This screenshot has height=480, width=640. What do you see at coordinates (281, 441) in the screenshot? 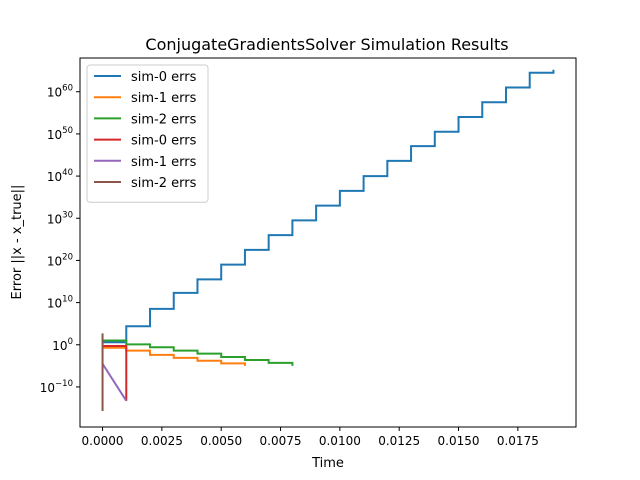
I see `x-tick-label: 0.0075` at bounding box center [281, 441].